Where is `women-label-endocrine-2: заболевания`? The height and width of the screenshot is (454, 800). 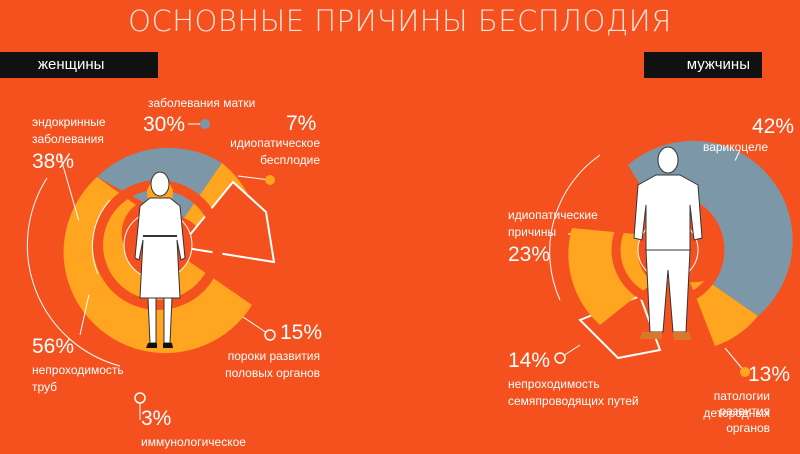
women-label-endocrine-2: заболевания is located at coordinates (68, 139).